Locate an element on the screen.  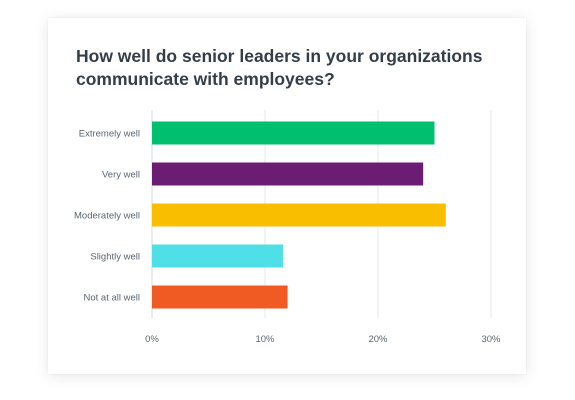
category-label: Moderately well is located at coordinates (107, 216).